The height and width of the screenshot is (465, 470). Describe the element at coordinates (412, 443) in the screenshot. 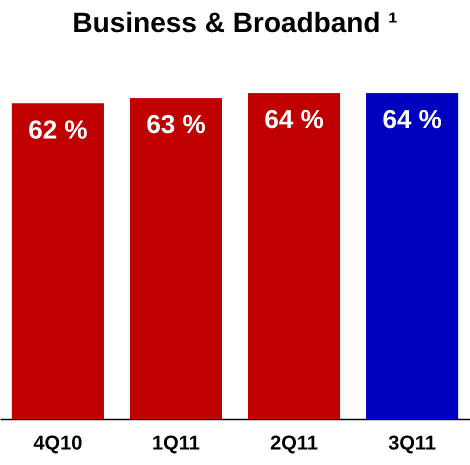

I see `x-tick-label: 3Q11` at that location.